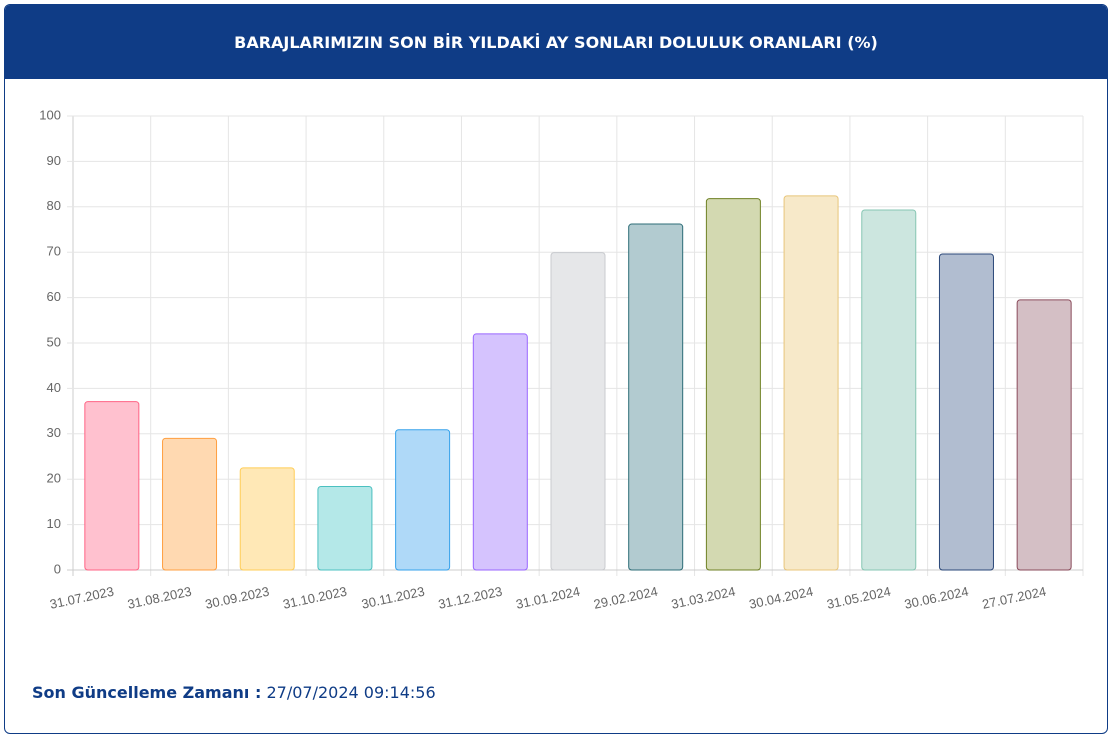 The height and width of the screenshot is (742, 1113). Describe the element at coordinates (57, 568) in the screenshot. I see `y-tick-label: 0` at that location.